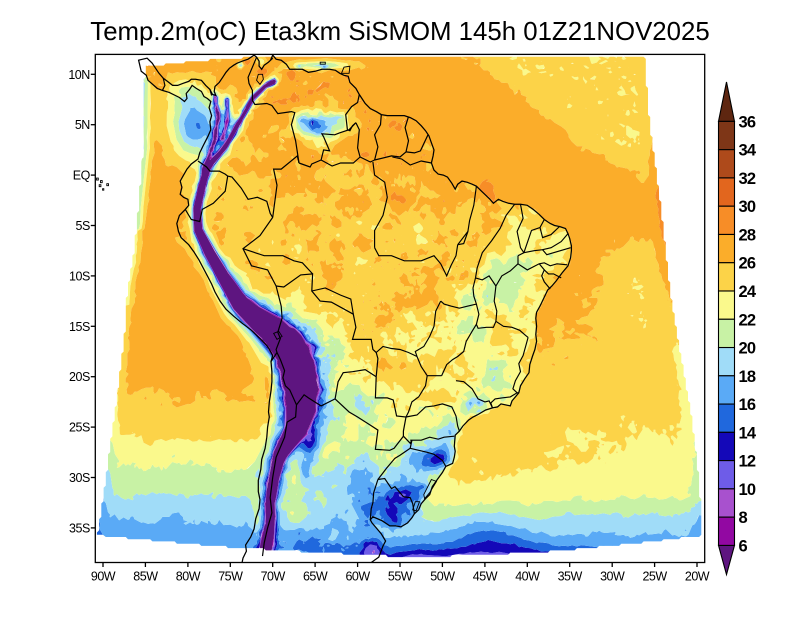 The height and width of the screenshot is (618, 800). What do you see at coordinates (747, 490) in the screenshot?
I see `svg-text: 10` at bounding box center [747, 490].